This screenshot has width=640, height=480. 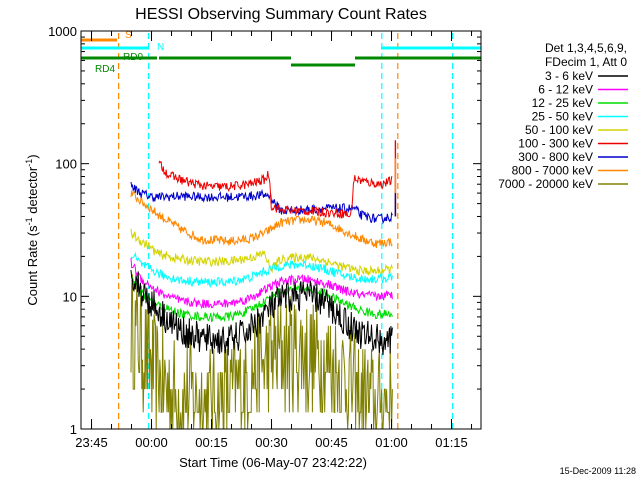 What do you see at coordinates (151, 442) in the screenshot?
I see `x-tick-label: 00:00` at bounding box center [151, 442].